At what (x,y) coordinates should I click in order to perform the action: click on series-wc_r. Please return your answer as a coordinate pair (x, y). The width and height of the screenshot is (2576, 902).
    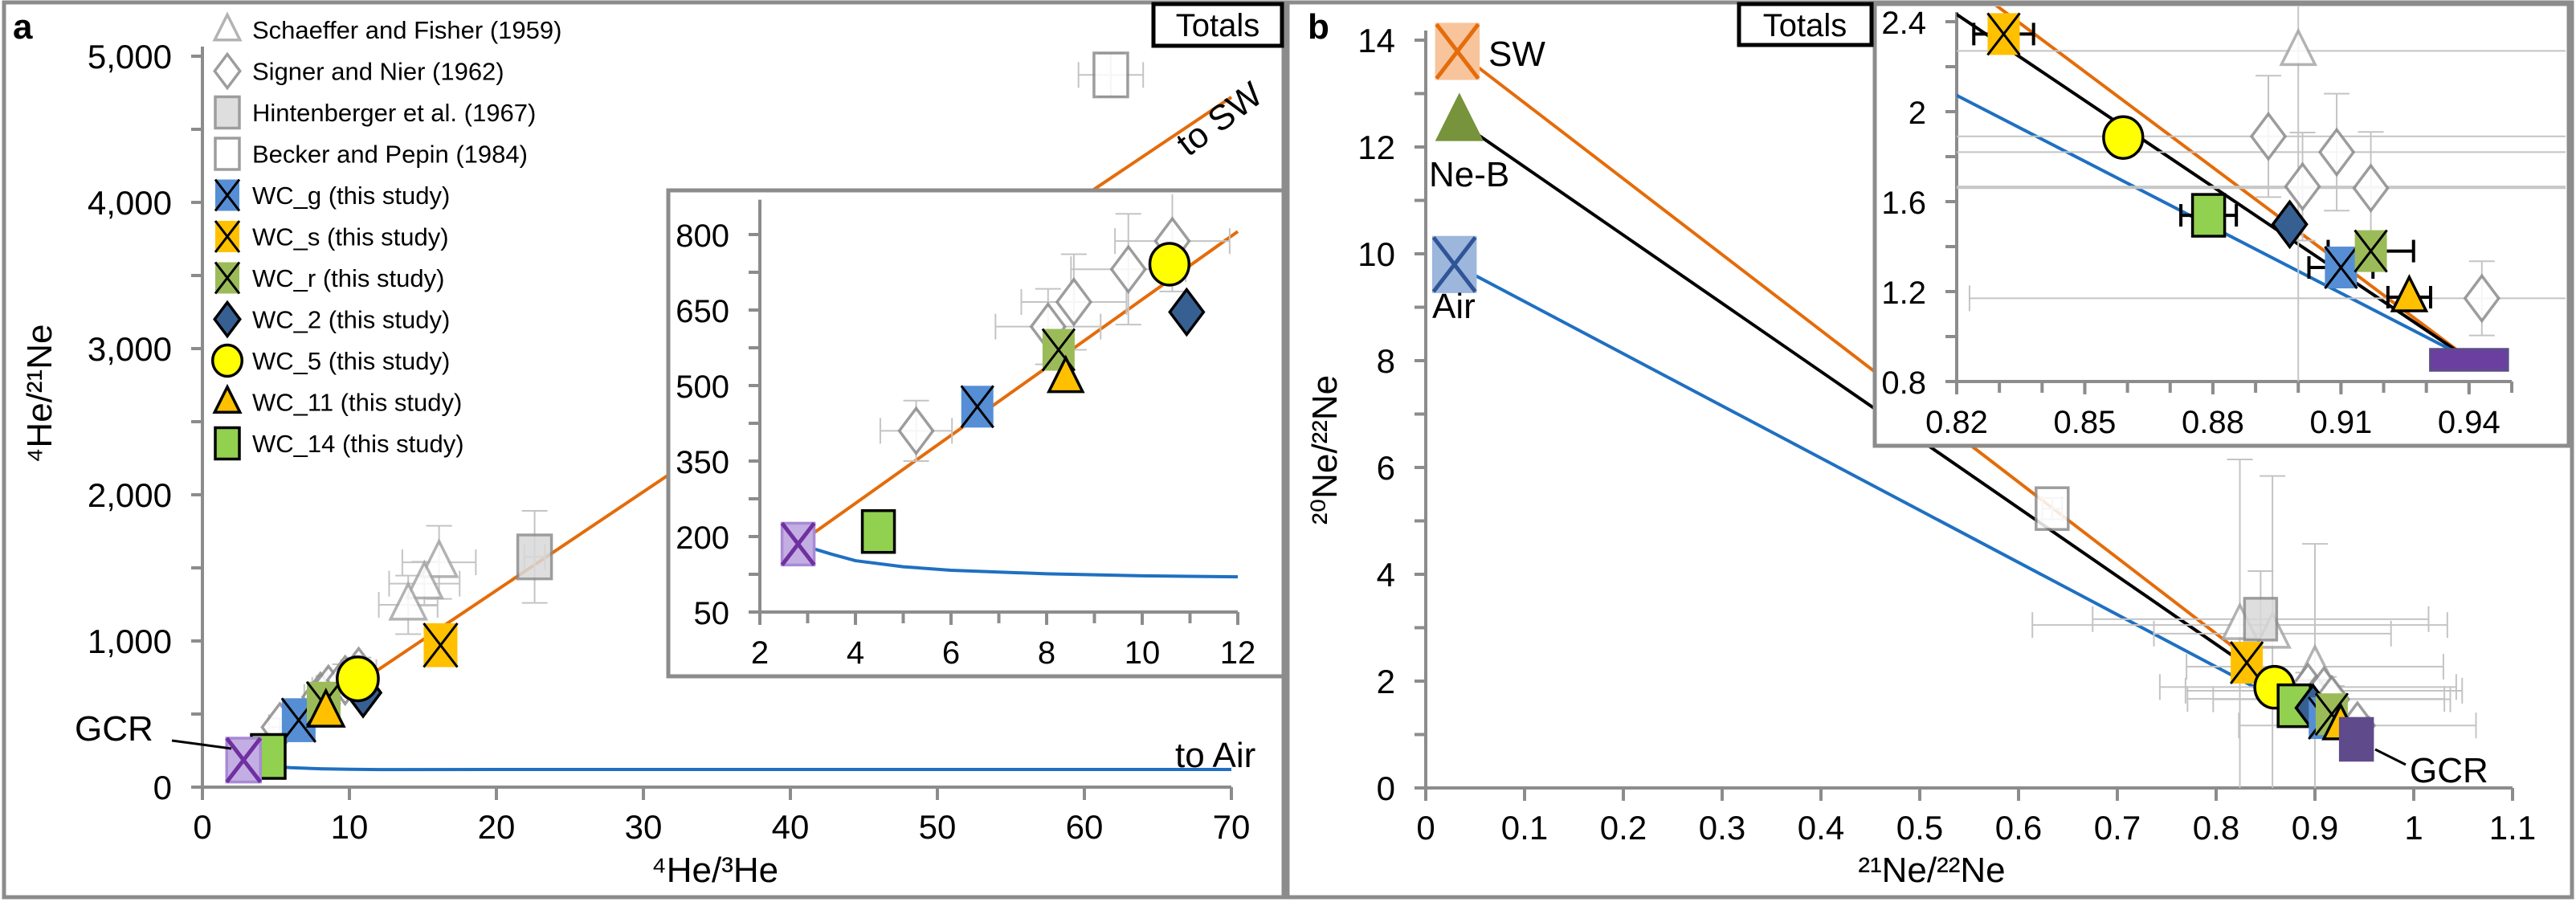
    Looking at the image, I should click on (2371, 251).